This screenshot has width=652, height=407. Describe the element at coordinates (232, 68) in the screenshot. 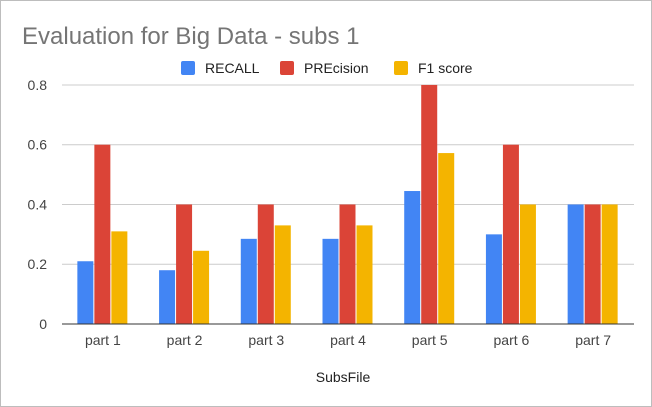

I see `legend-label: RECALL` at that location.